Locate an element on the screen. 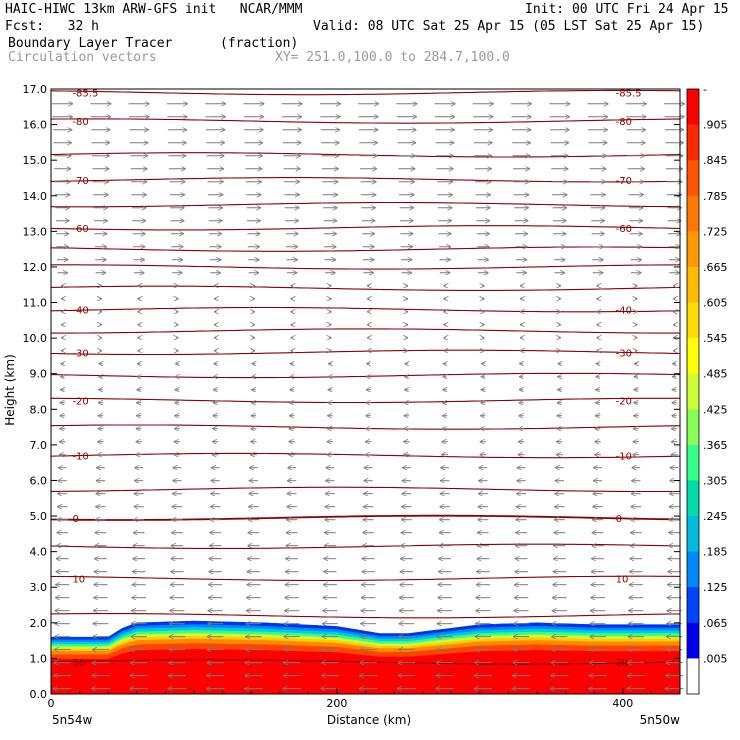 Image resolution: width=740 pixels, height=740 pixels. field-name: Boundary Layer Tracer is located at coordinates (90, 43).